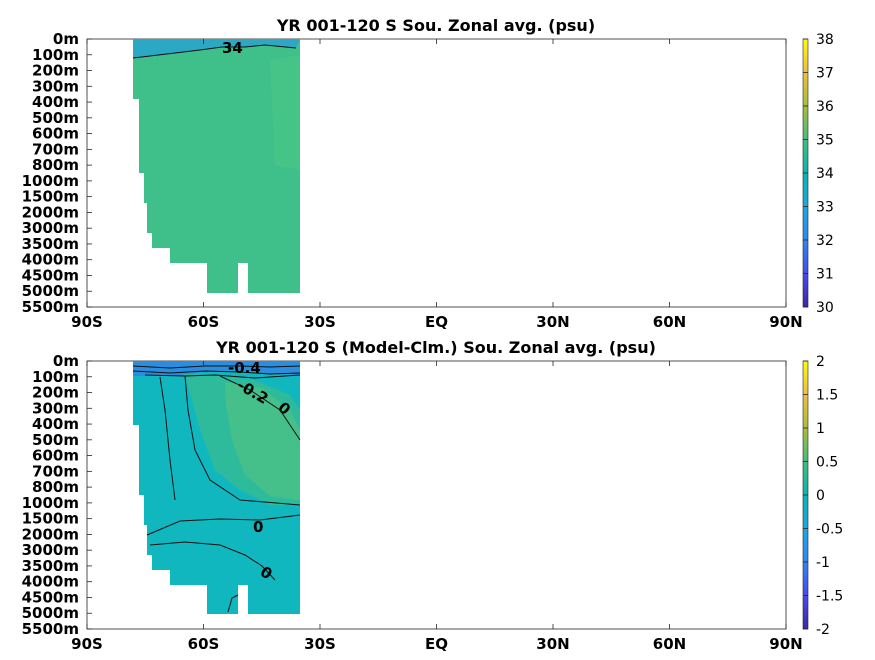 The image size is (875, 660). What do you see at coordinates (829, 597) in the screenshot?
I see `colorbar-tick-label: -1.5` at bounding box center [829, 597].